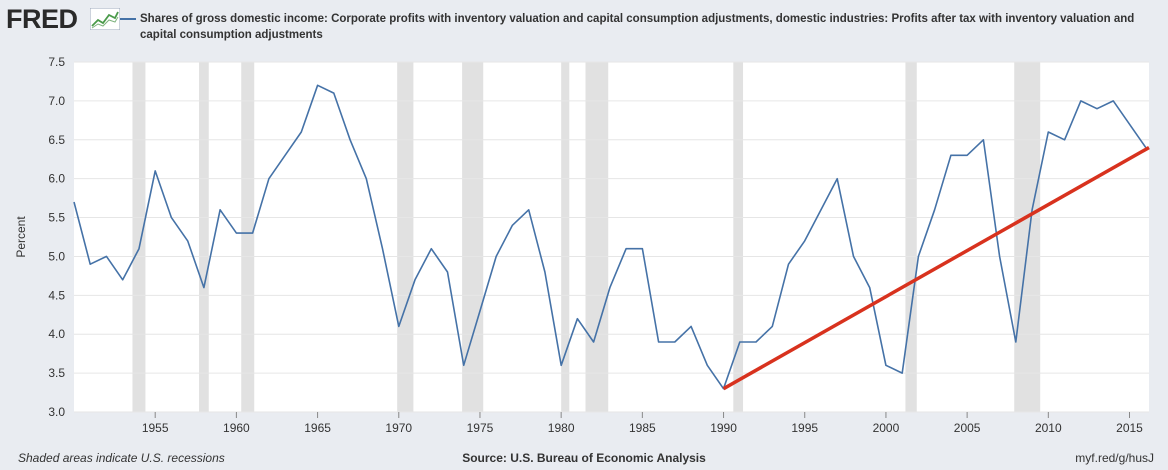 The width and height of the screenshot is (1168, 470). What do you see at coordinates (642, 428) in the screenshot?
I see `x-tick-label-6: 1985` at bounding box center [642, 428].